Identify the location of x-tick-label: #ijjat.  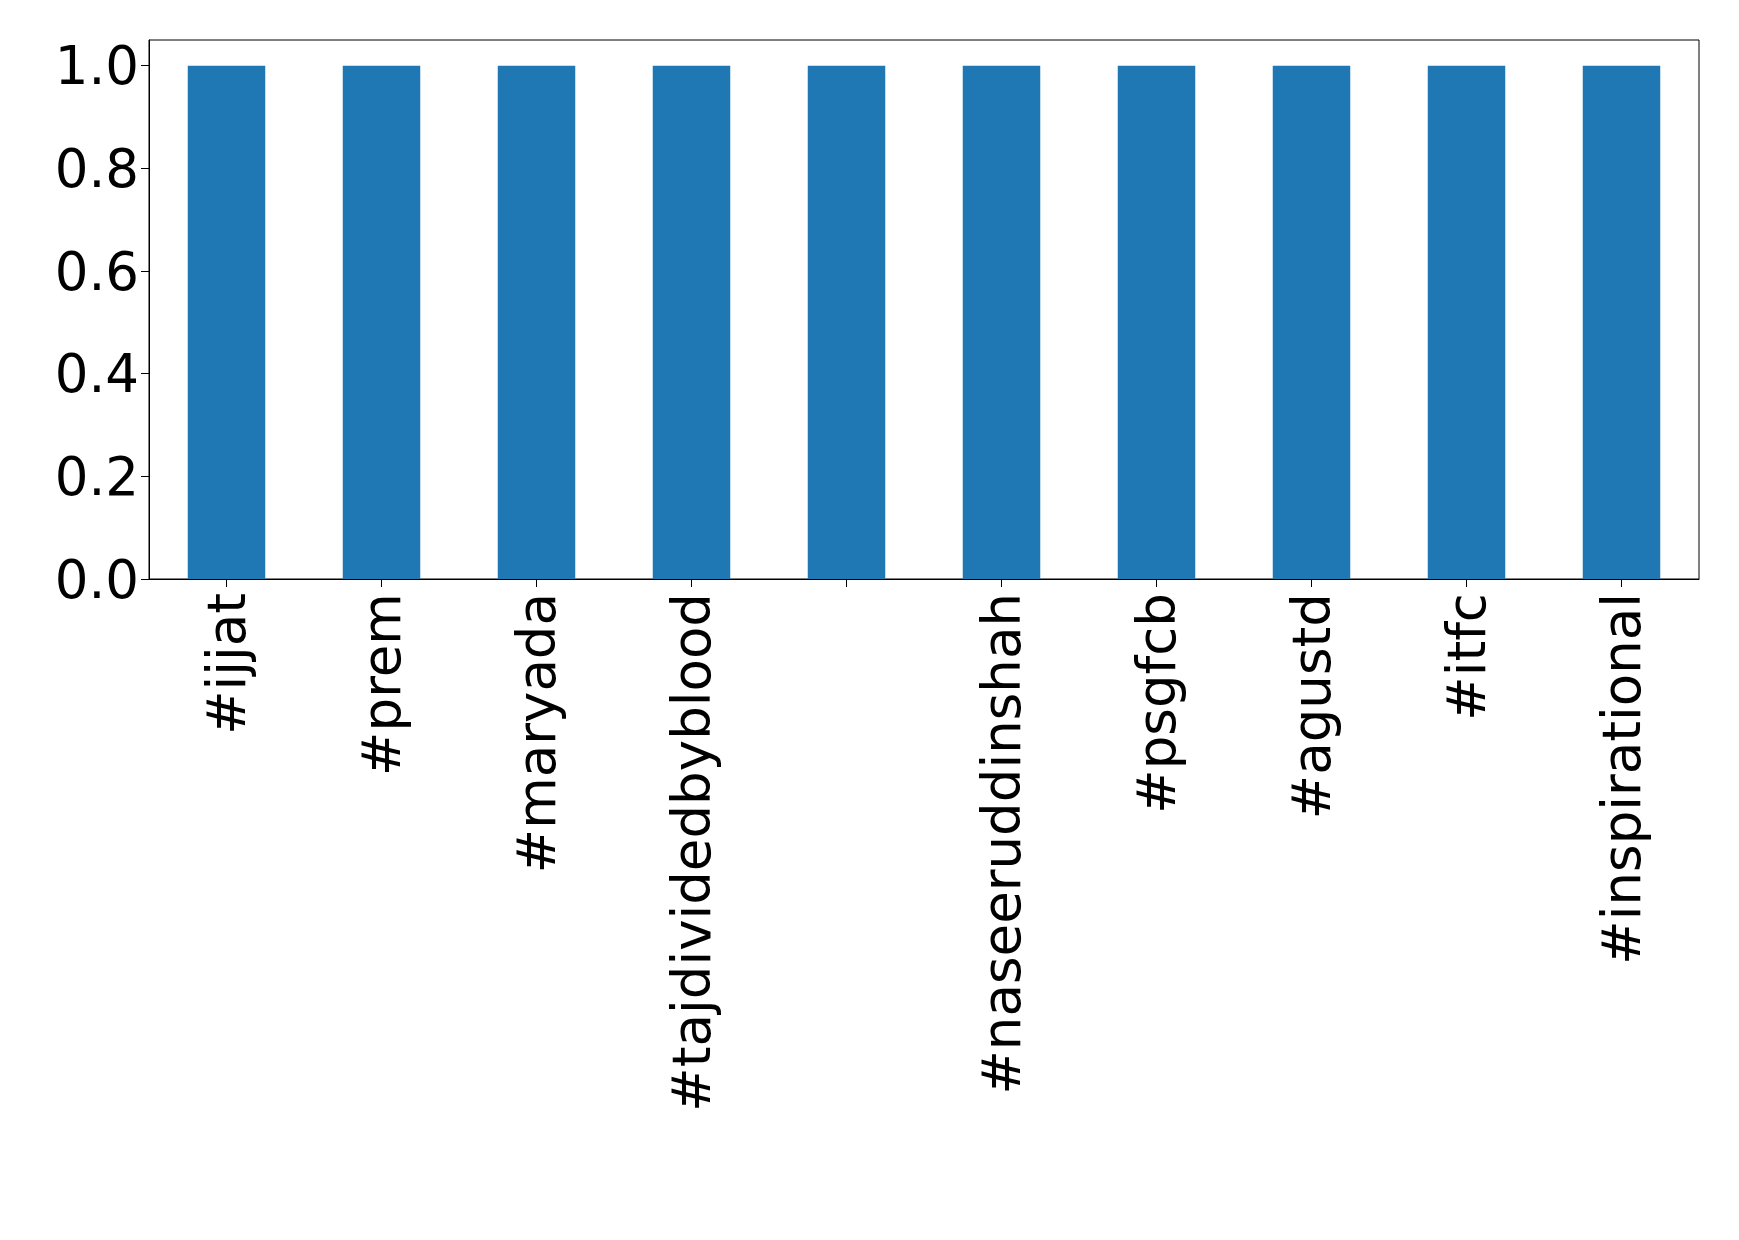
(226, 664).